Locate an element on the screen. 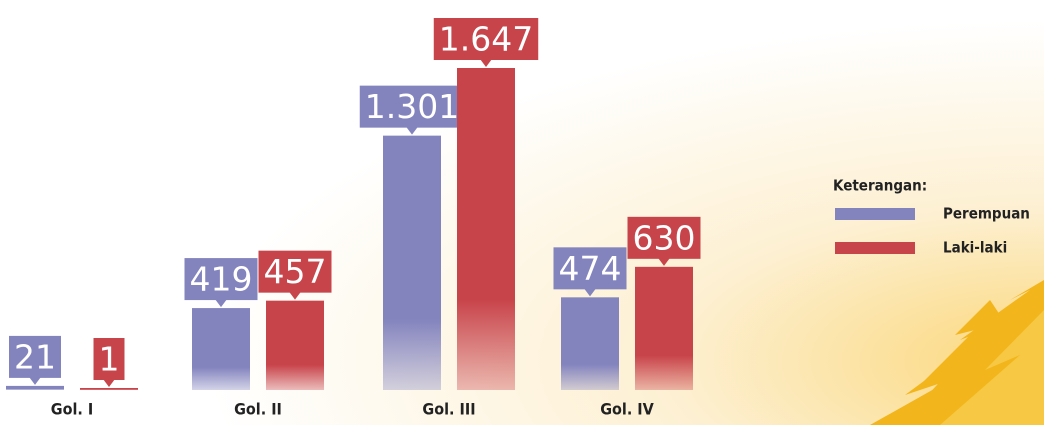 Image resolution: width=1044 pixels, height=425 pixels. value-label: 474 is located at coordinates (590, 272).